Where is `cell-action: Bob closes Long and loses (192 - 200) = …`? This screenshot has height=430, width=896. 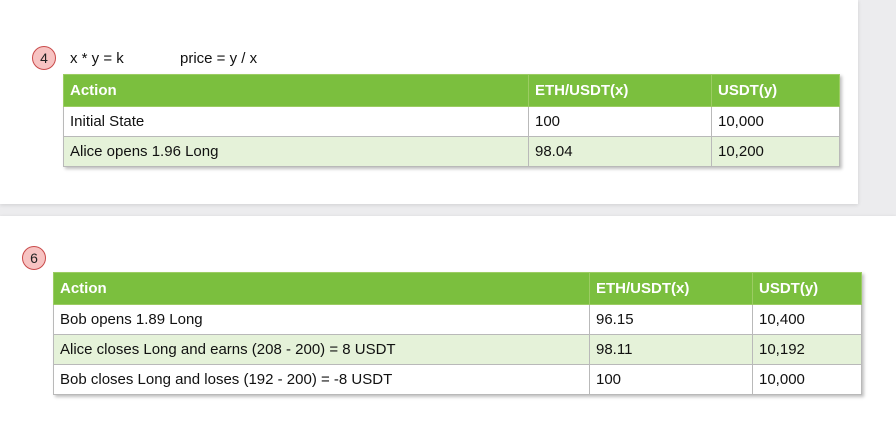
cell-action: Bob closes Long and loses (192 - 200) = … is located at coordinates (321, 379).